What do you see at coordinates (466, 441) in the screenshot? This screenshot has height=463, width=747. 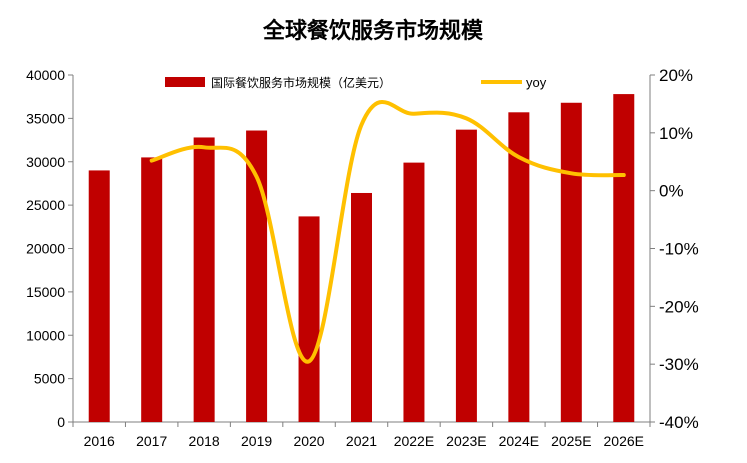 I see `x-tick-label: 2023E` at bounding box center [466, 441].